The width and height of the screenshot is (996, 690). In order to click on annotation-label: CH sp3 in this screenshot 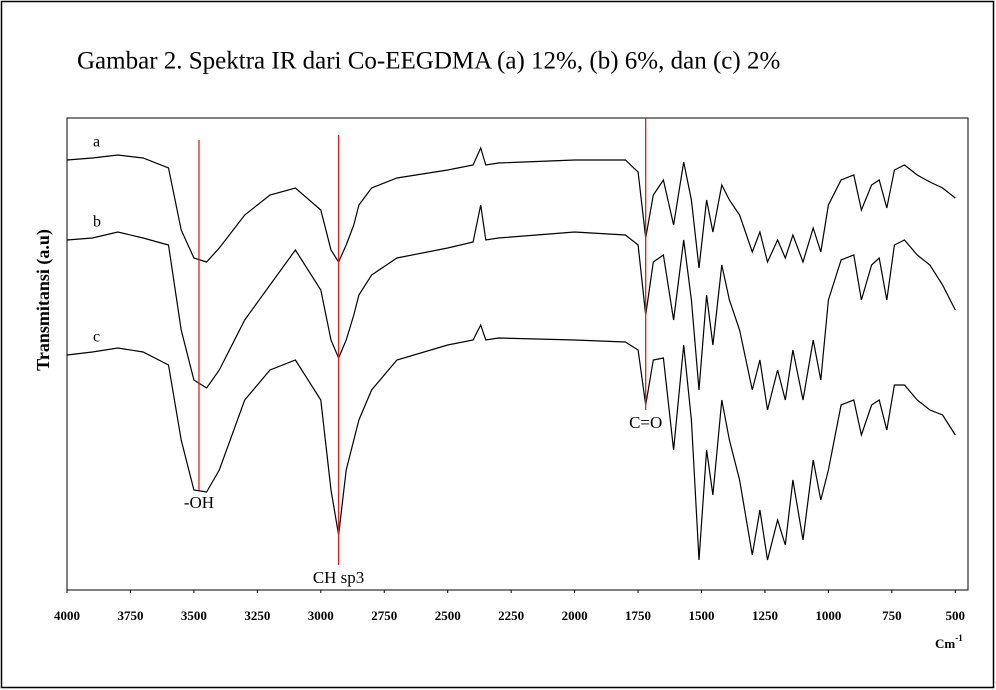, I will do `click(338, 577)`.